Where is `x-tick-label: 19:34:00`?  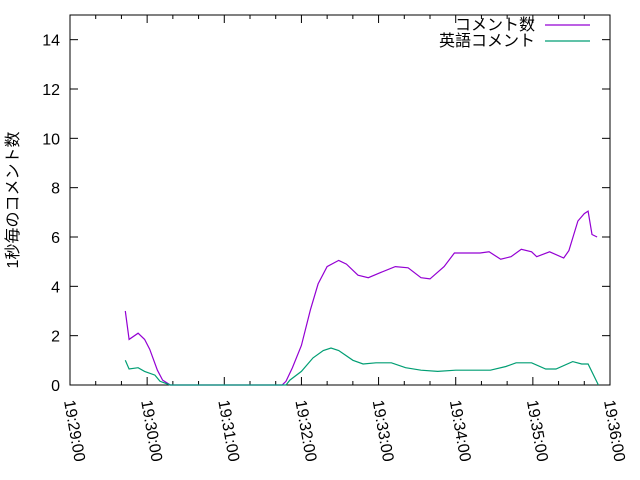
x-tick-label: 19:34:00 is located at coordinates (460, 431).